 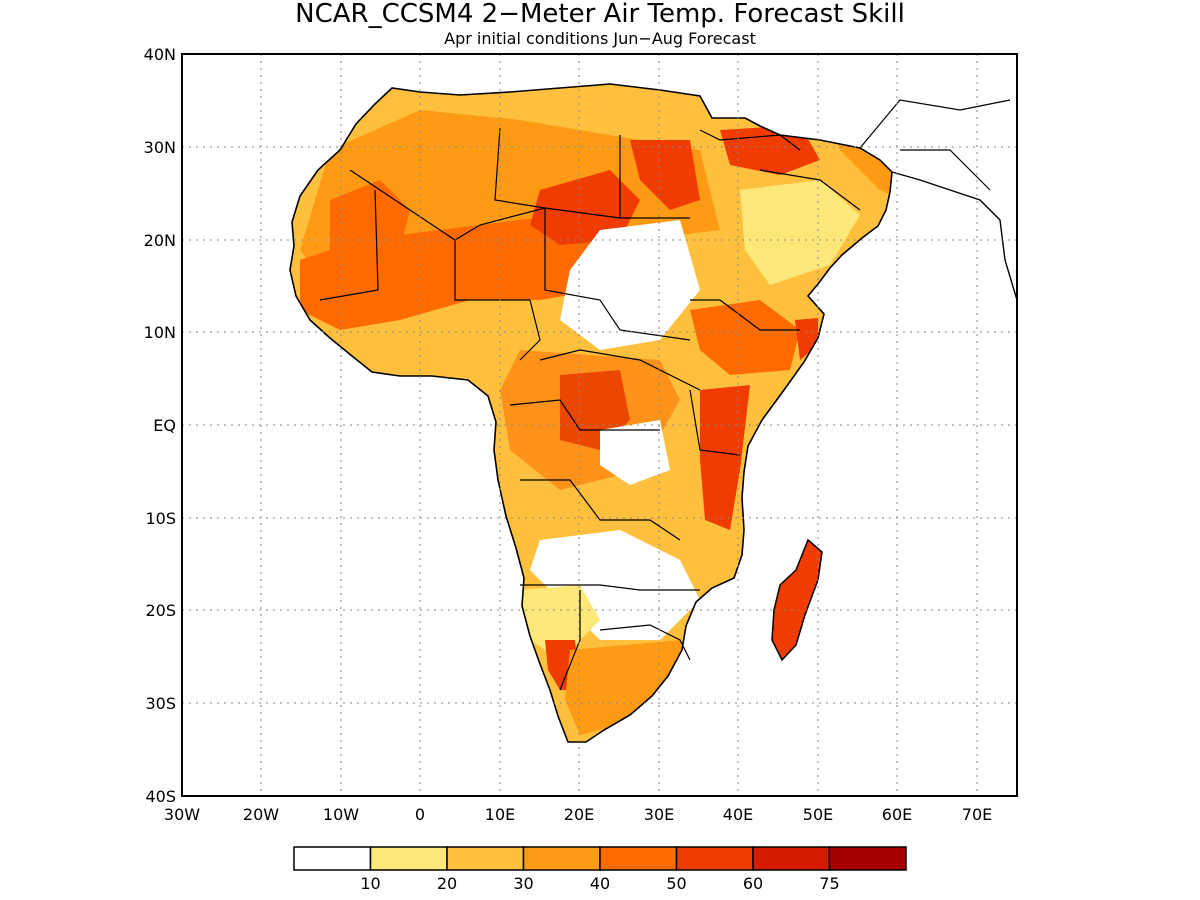 What do you see at coordinates (800, 232) in the screenshot?
I see `arabia-shading` at bounding box center [800, 232].